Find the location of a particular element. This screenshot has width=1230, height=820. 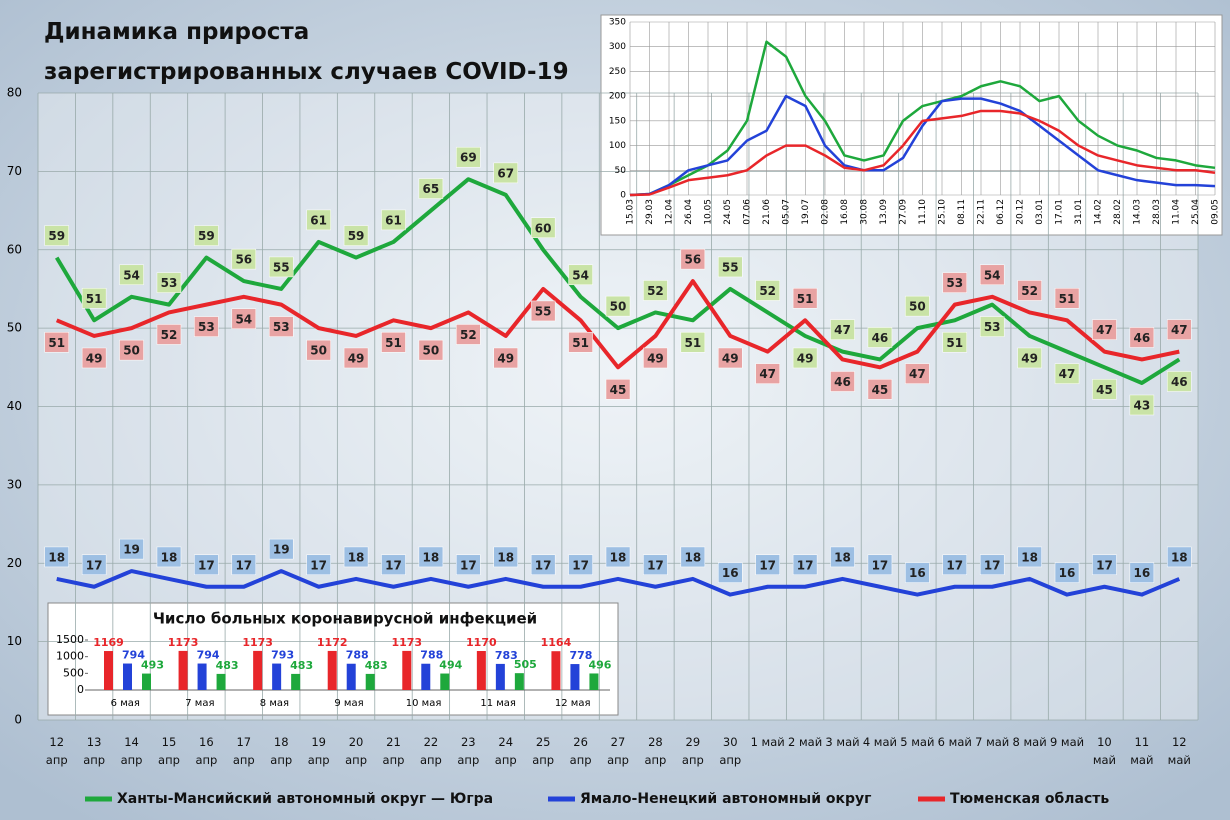

x-tick-label: 23 апр is located at coordinates (468, 751).